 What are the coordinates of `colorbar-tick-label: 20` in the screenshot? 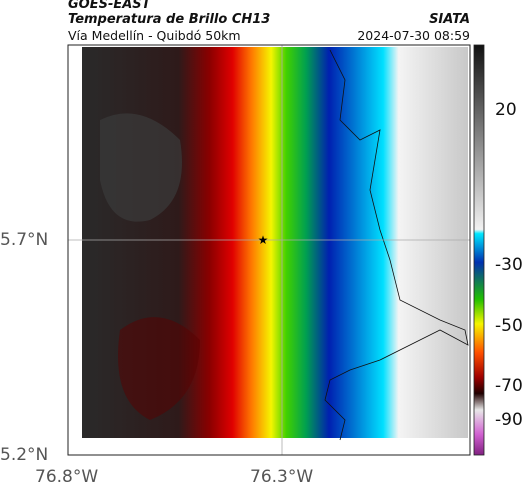 It's located at (506, 110).